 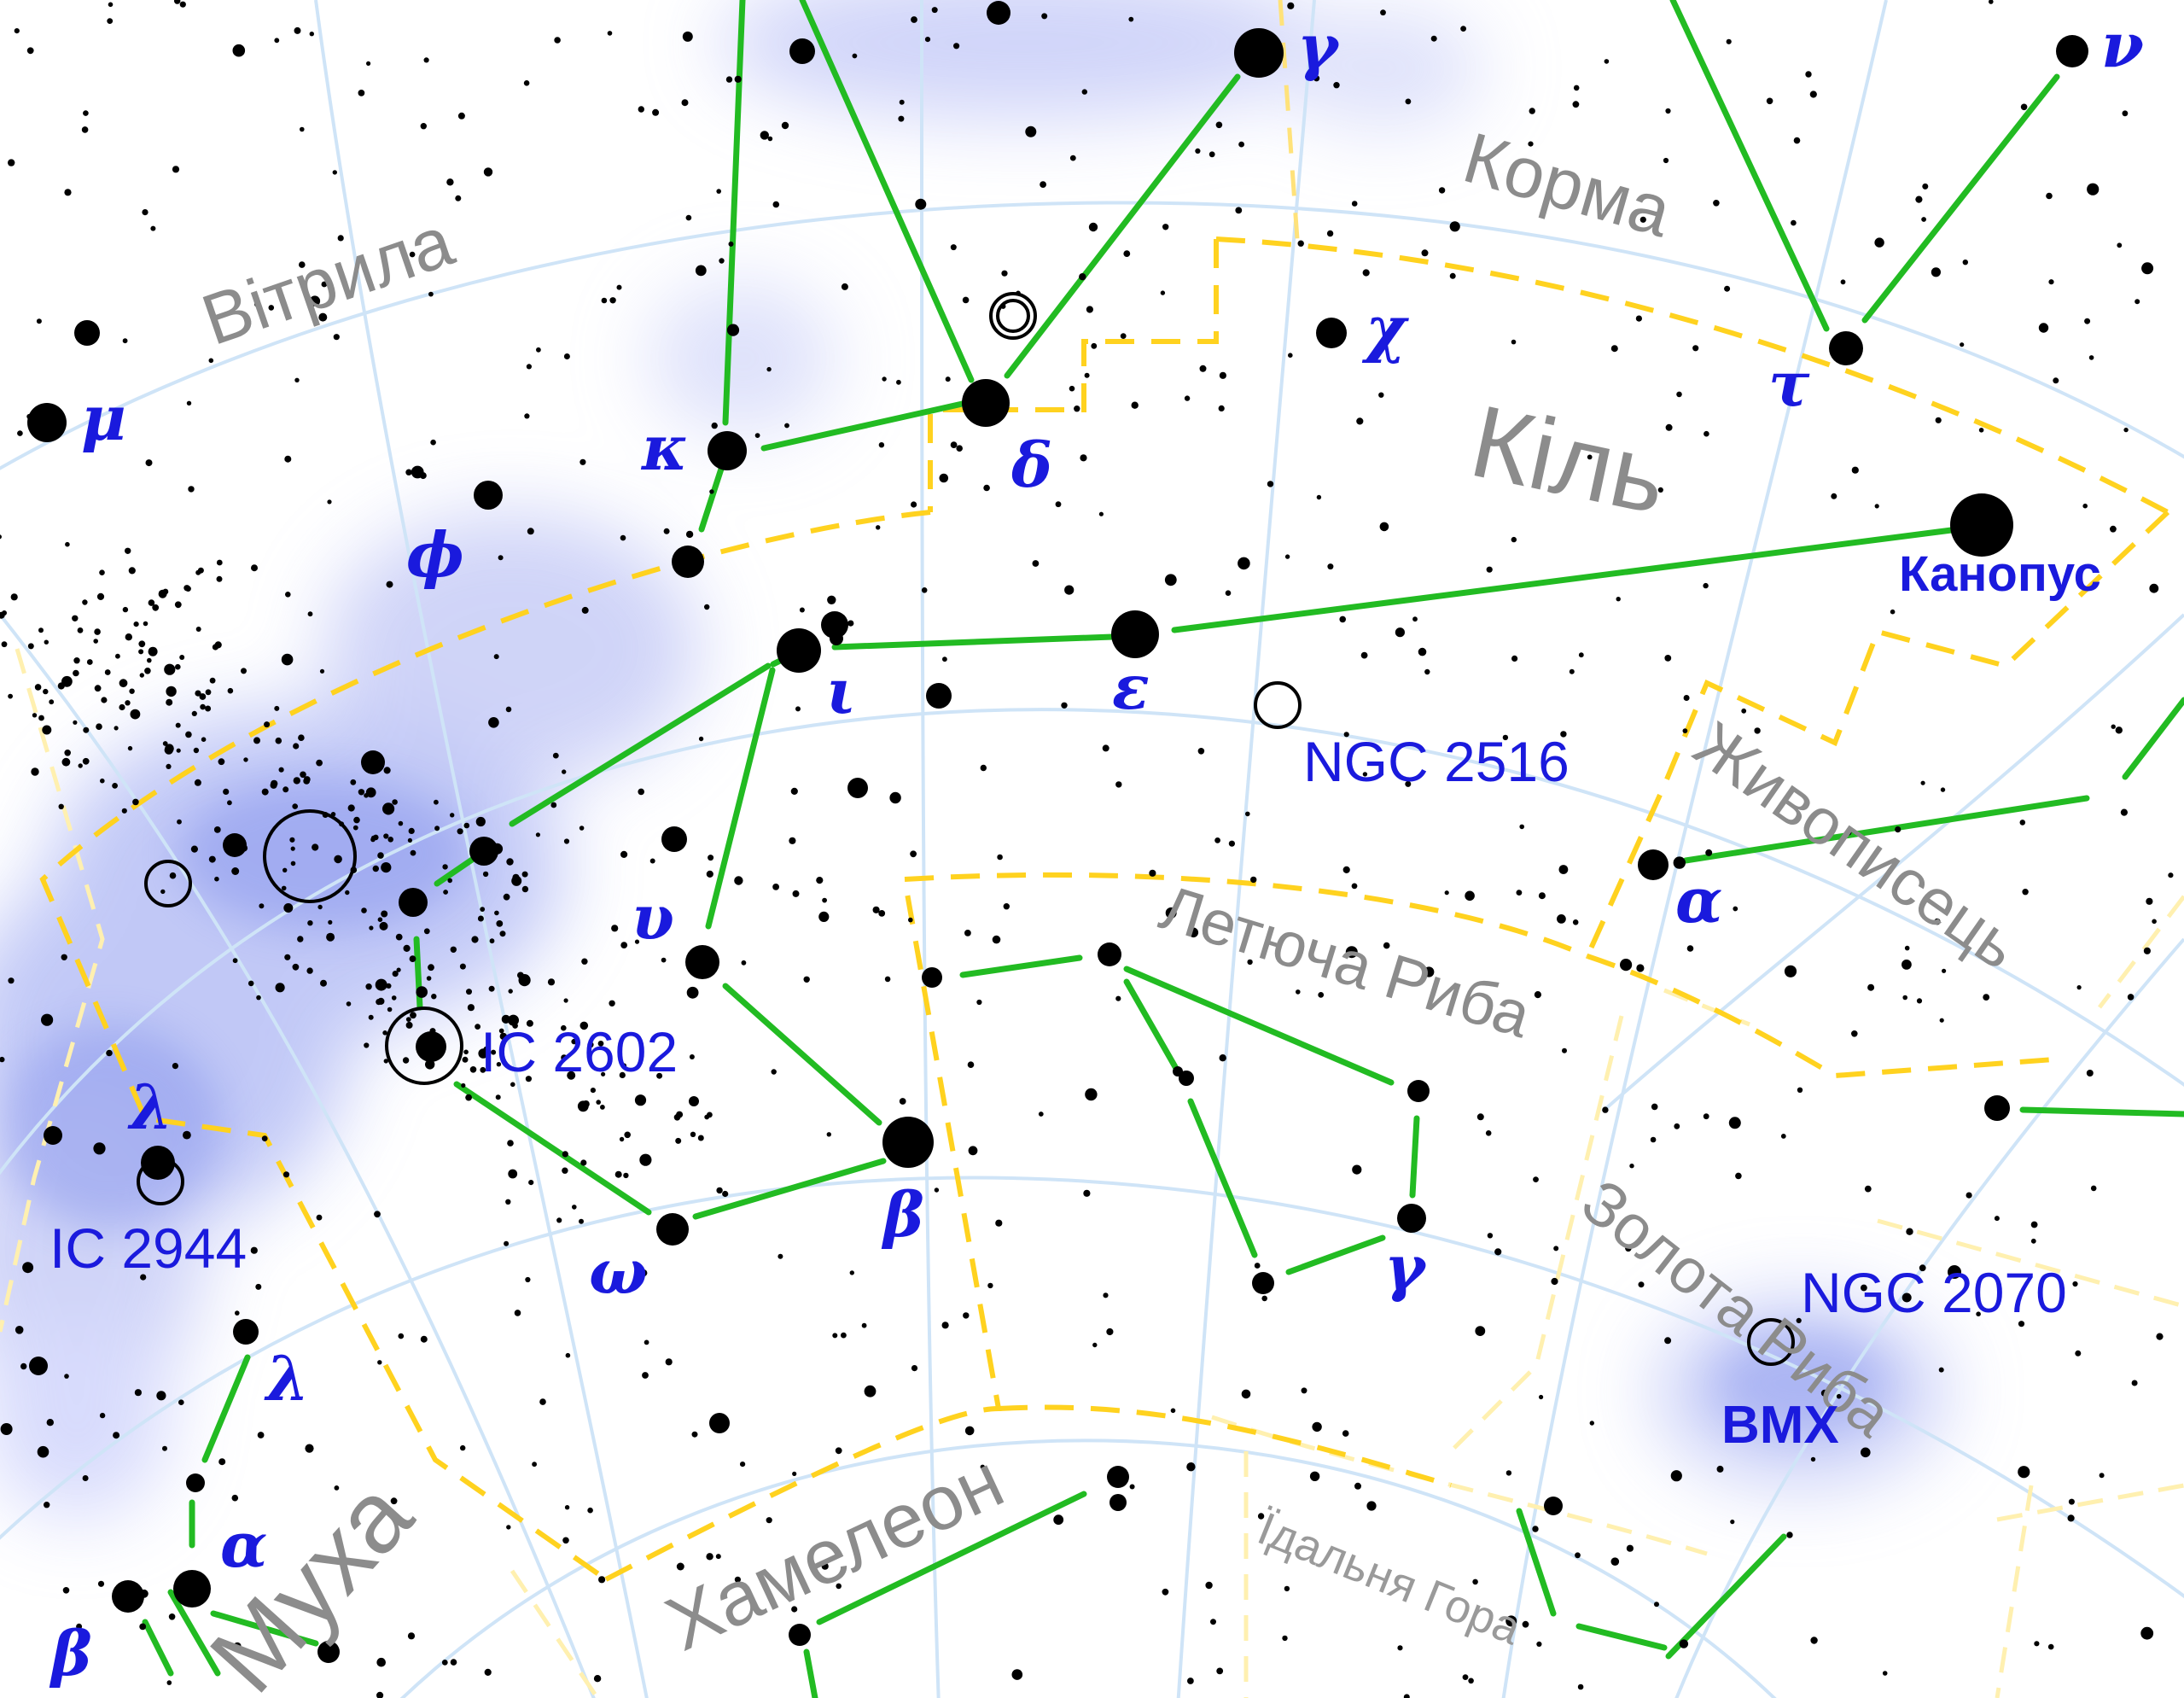 I want to click on label-epsilon: ε, so click(x=1131, y=687).